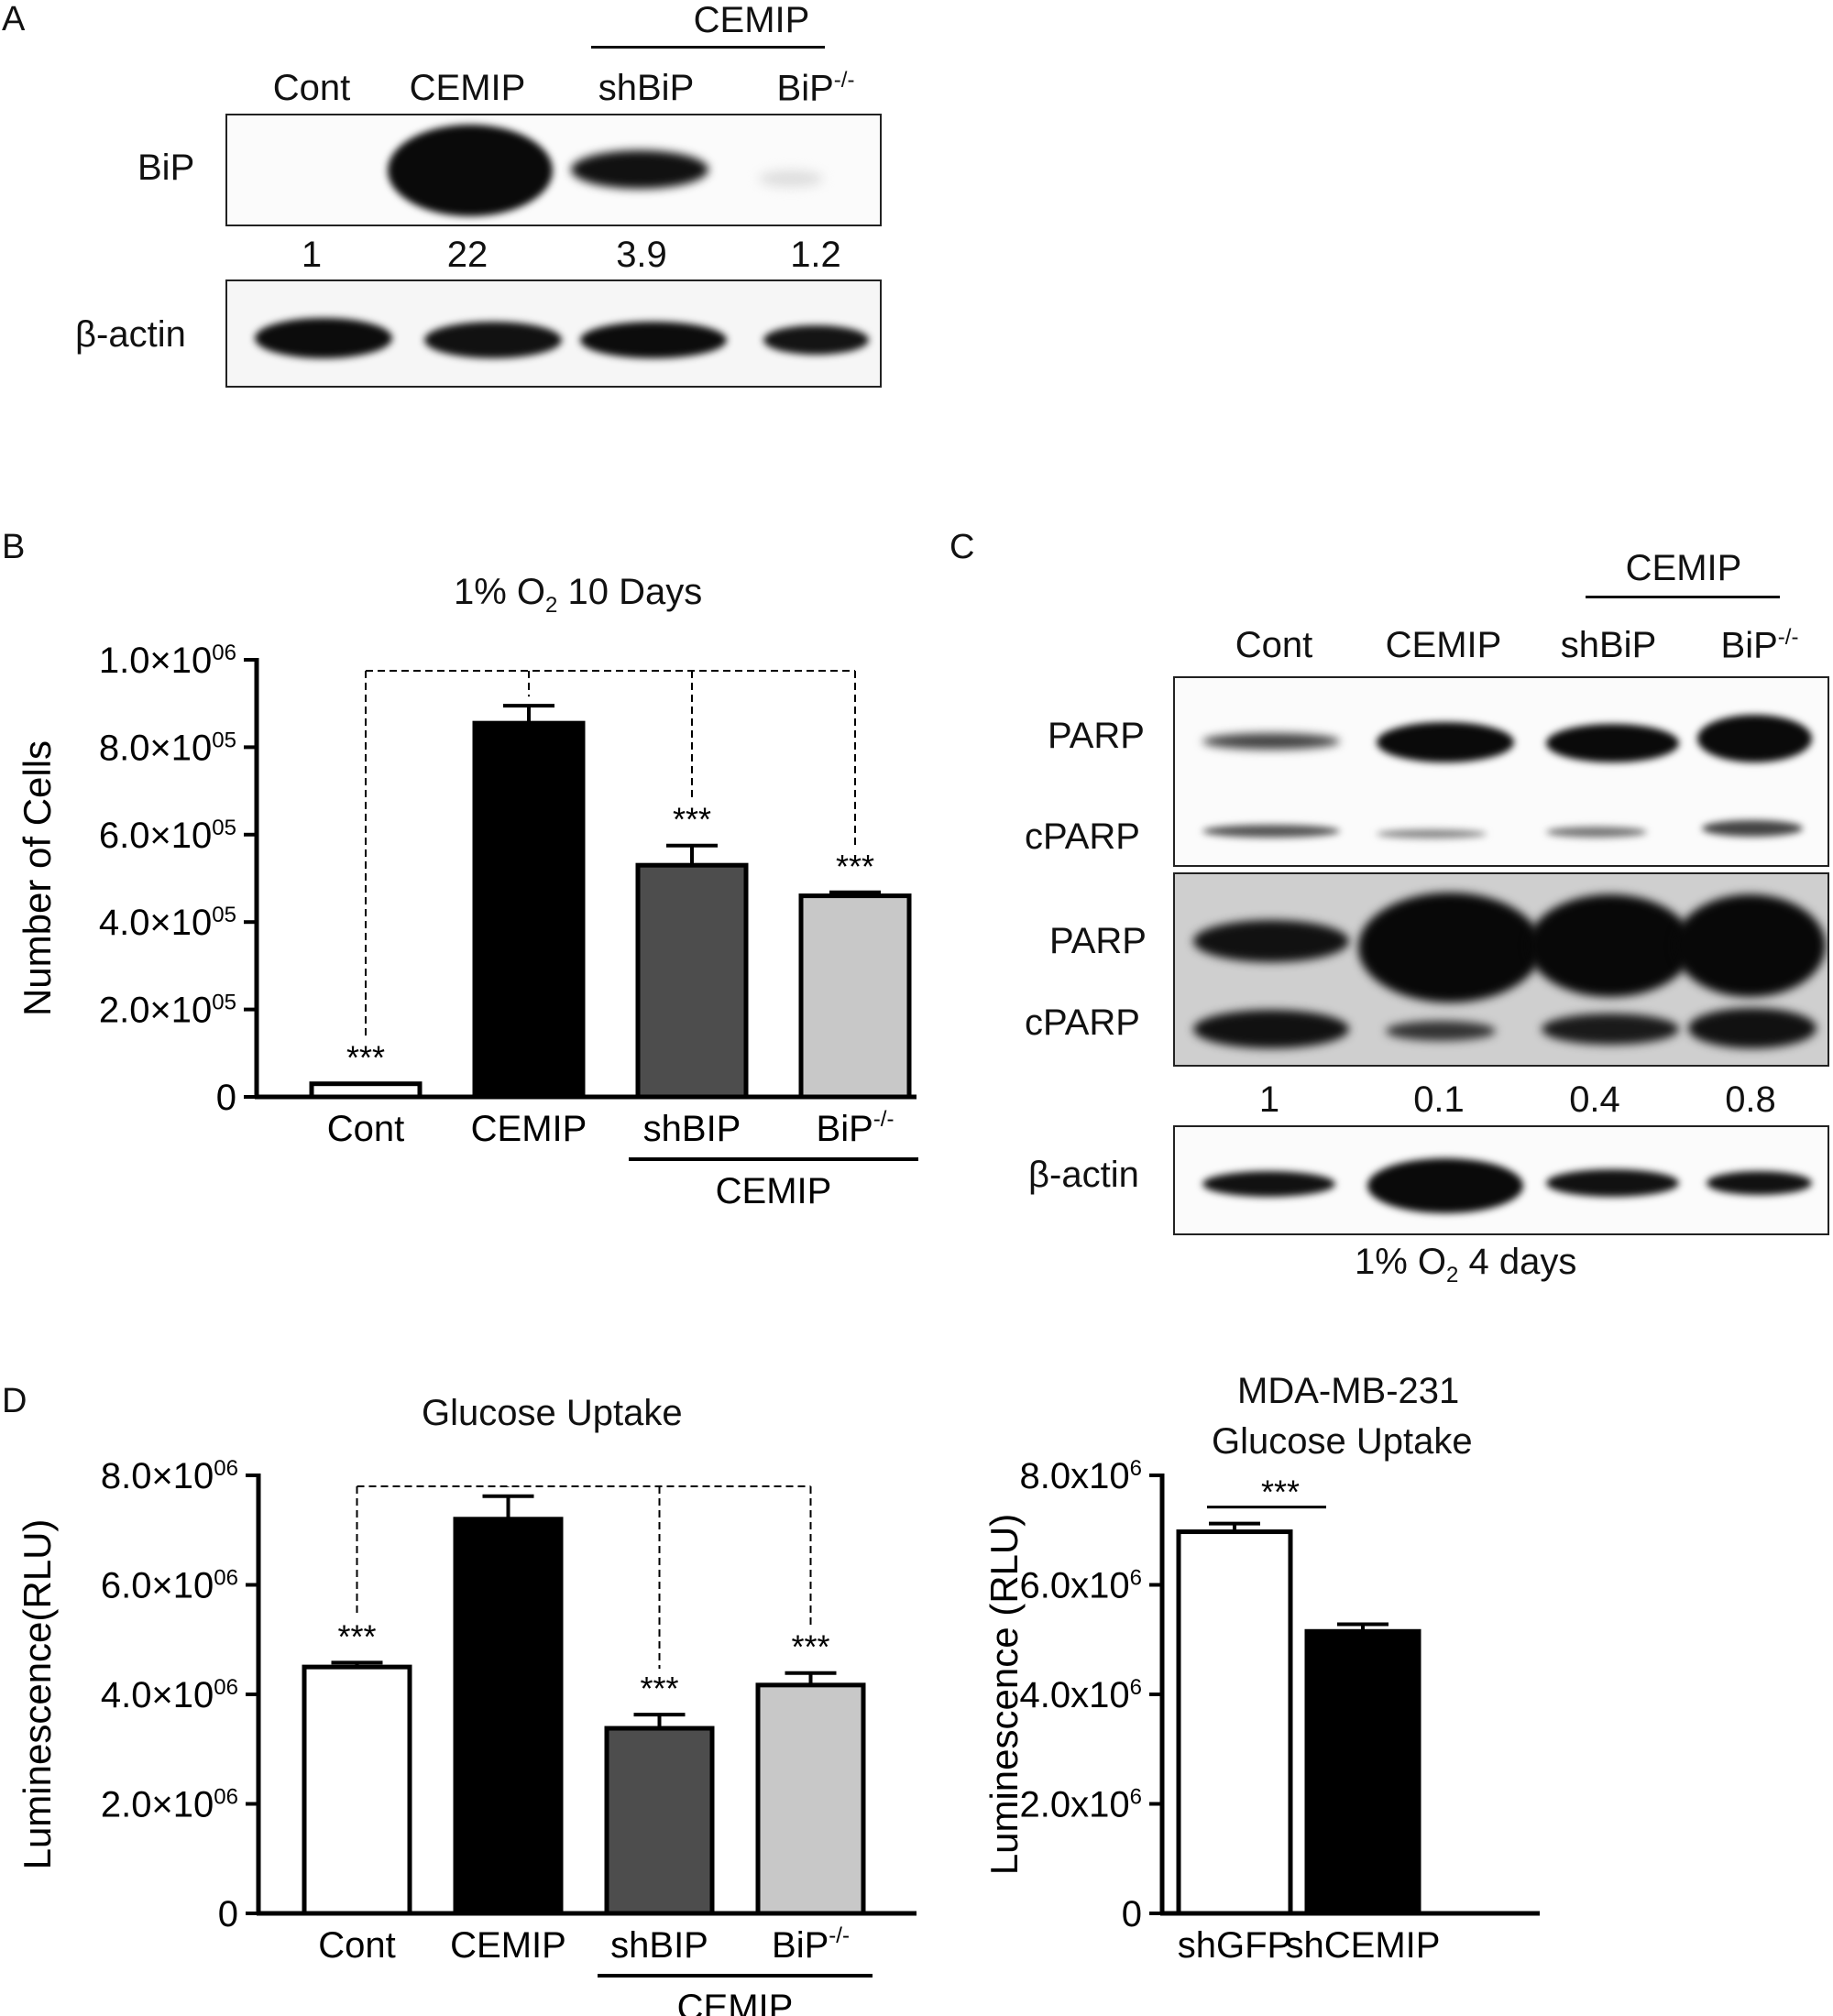 The width and height of the screenshot is (1833, 2016). I want to click on quant-value: 1.2, so click(815, 255).